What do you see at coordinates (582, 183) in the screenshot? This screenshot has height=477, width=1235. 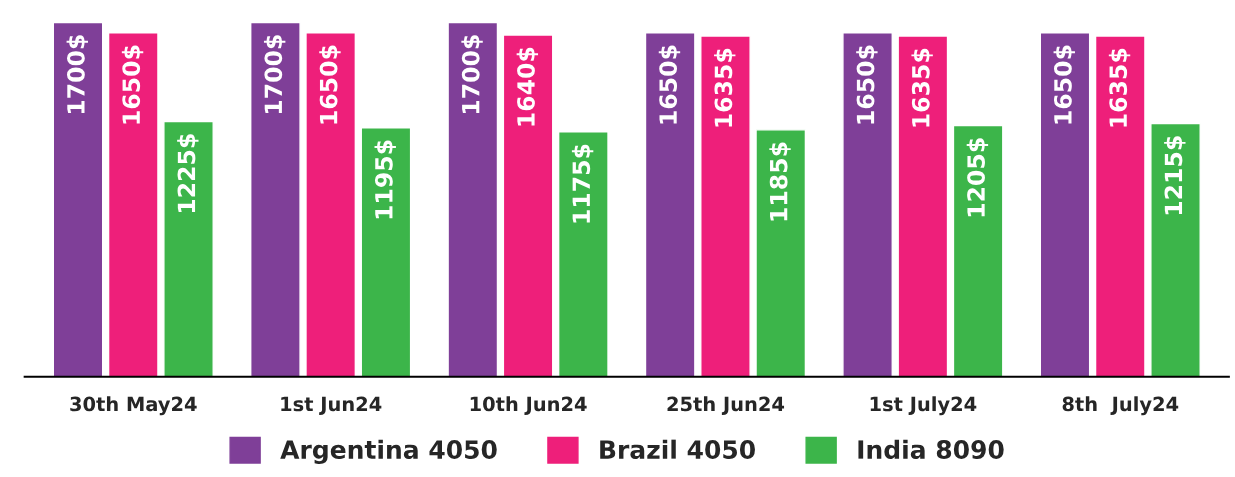 I see `data-label: 1175$` at bounding box center [582, 183].